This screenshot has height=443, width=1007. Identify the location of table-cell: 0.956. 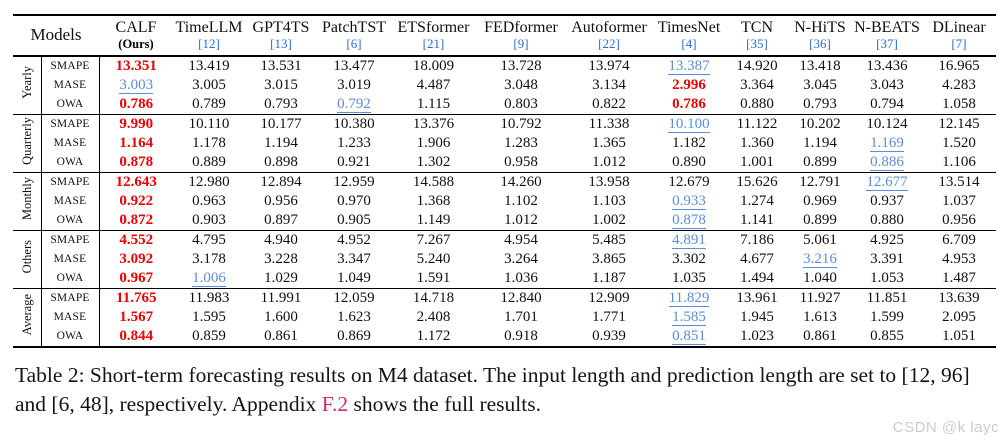
(959, 220).